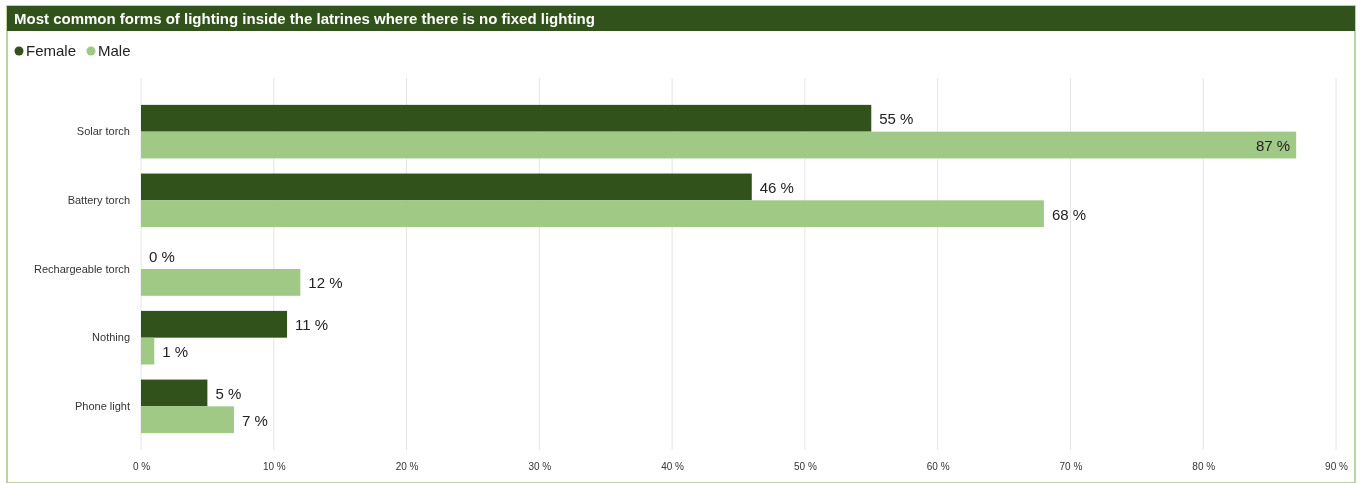 The height and width of the screenshot is (483, 1362). What do you see at coordinates (407, 467) in the screenshot?
I see `x-tick-label: 20 %` at bounding box center [407, 467].